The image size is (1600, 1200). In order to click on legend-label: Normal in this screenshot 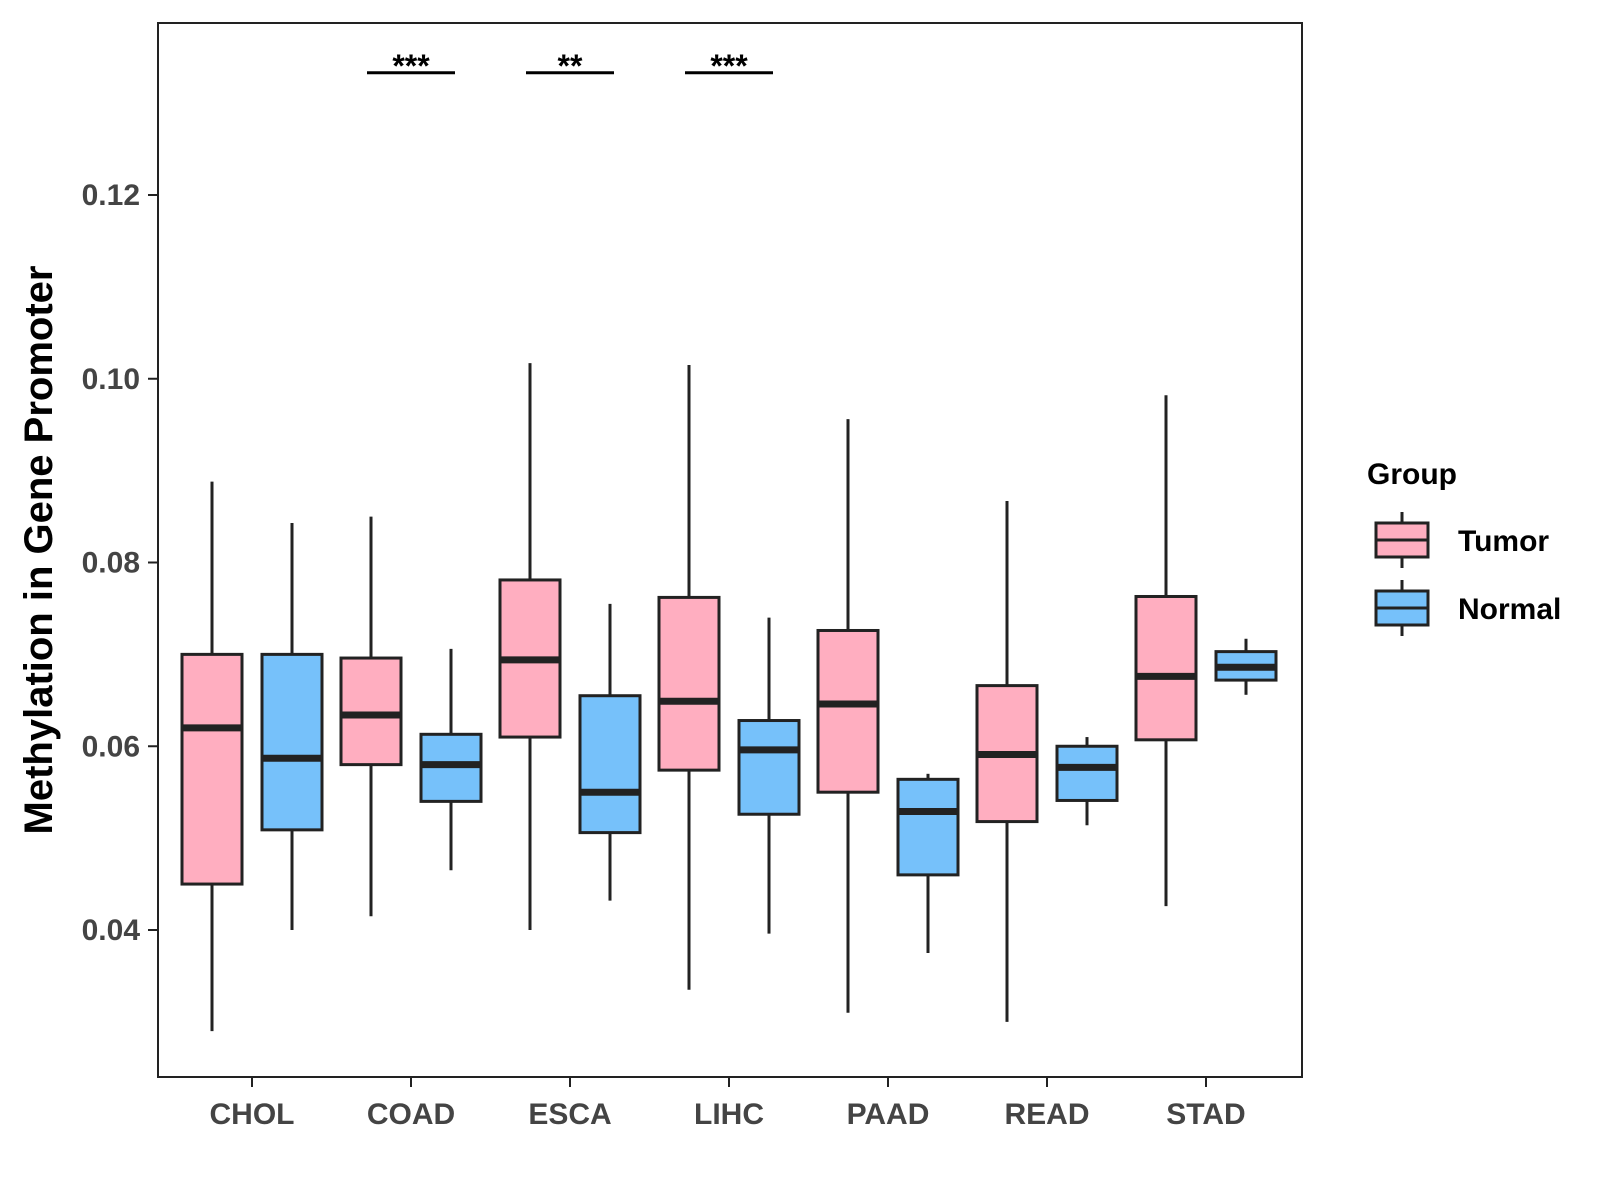, I will do `click(1509, 609)`.